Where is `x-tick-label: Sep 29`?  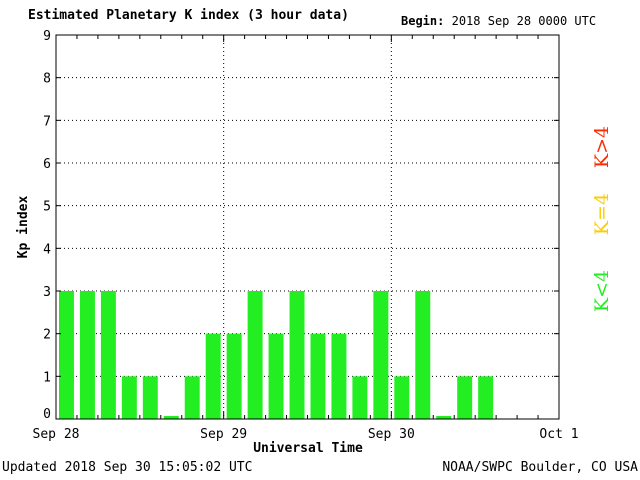 x-tick-label: Sep 29 is located at coordinates (223, 434).